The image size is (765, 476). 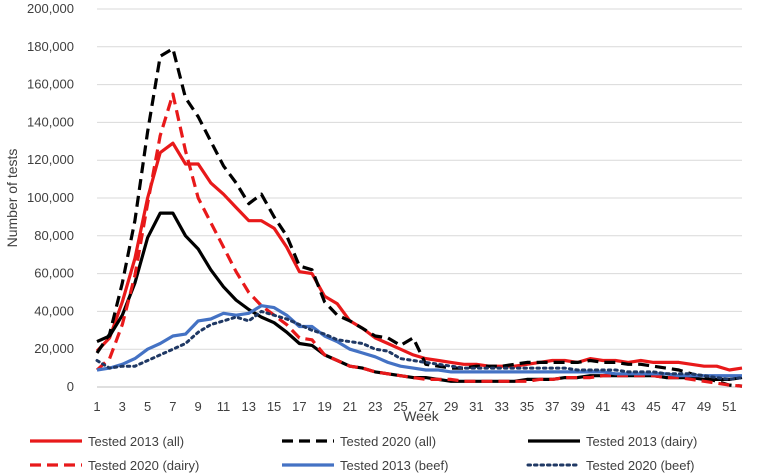 What do you see at coordinates (50, 46) in the screenshot?
I see `y-tick-label: 180,000` at bounding box center [50, 46].